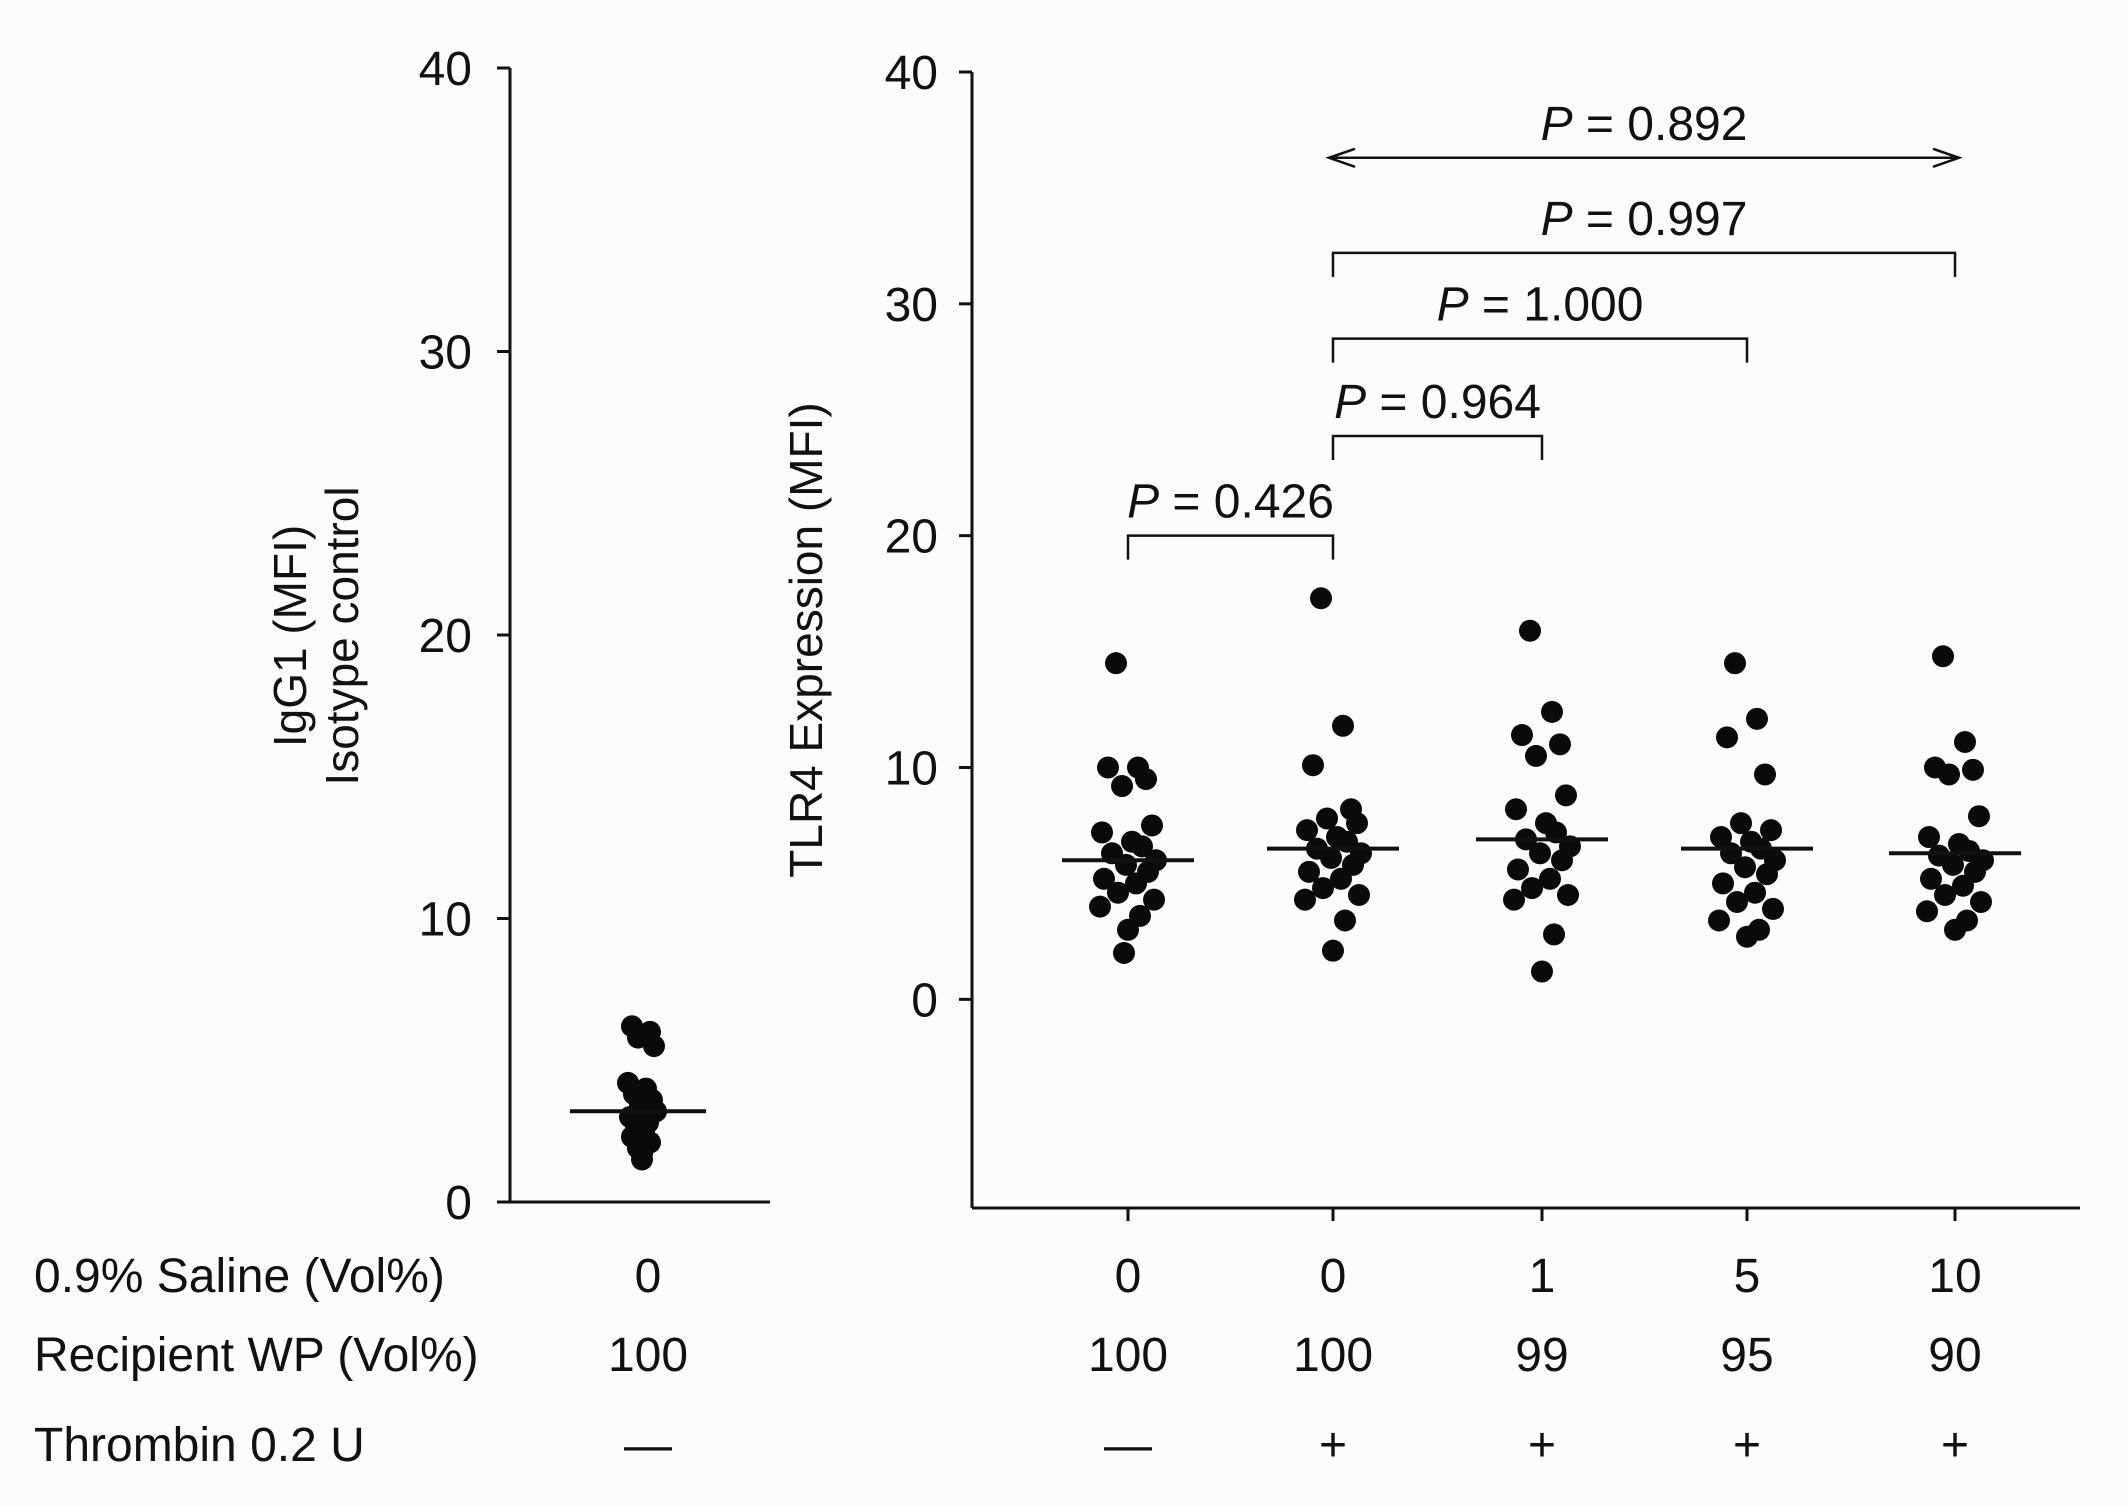 This screenshot has height=1506, width=2128. What do you see at coordinates (445, 69) in the screenshot?
I see `left-y-tick-label: 40` at bounding box center [445, 69].